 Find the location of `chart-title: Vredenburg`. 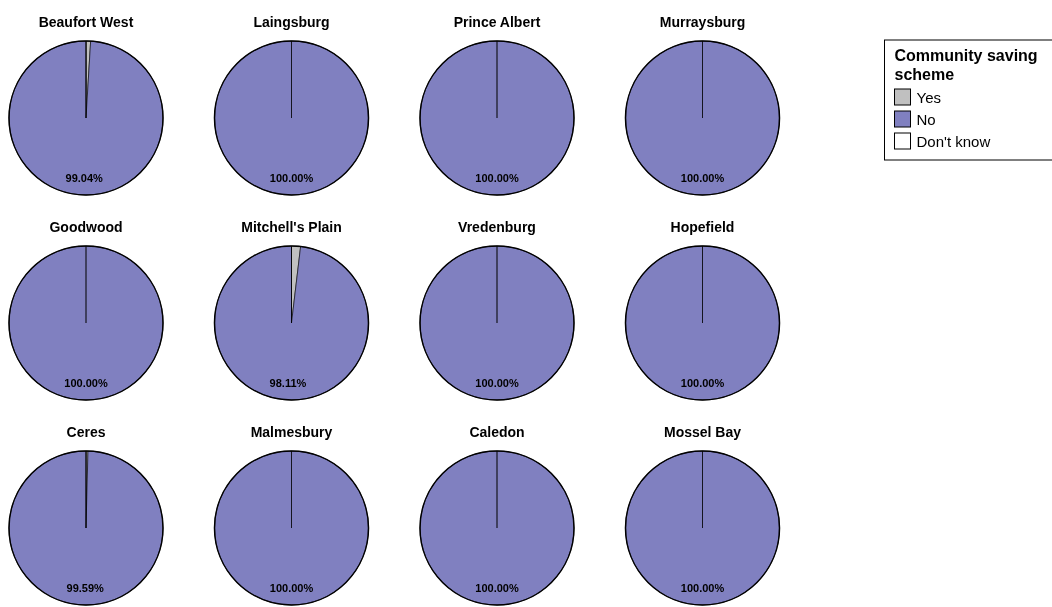

chart-title: Vredenburg is located at coordinates (497, 227).